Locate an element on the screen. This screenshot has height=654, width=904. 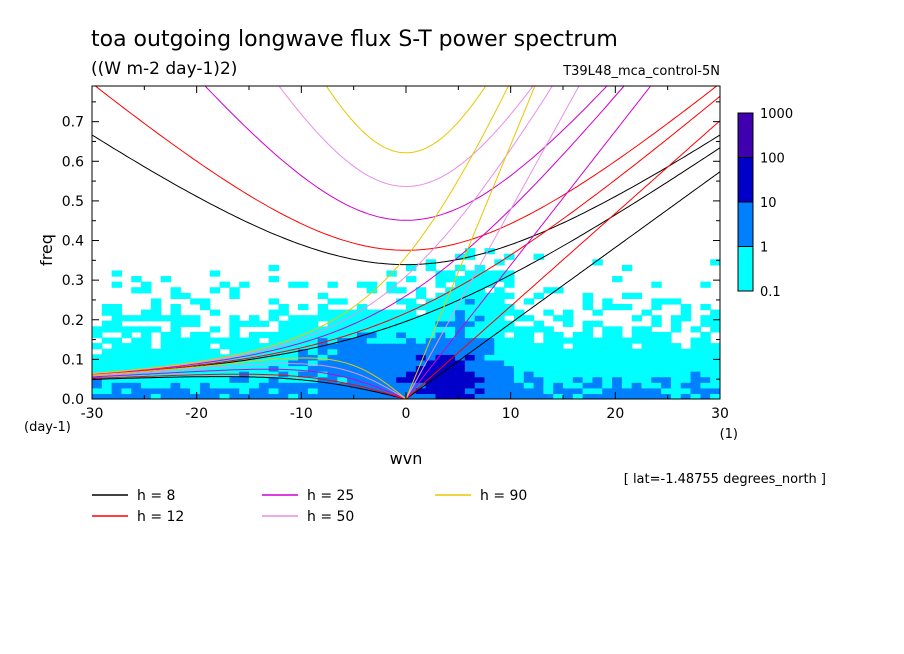
colorbar-swatch is located at coordinates (745, 224).